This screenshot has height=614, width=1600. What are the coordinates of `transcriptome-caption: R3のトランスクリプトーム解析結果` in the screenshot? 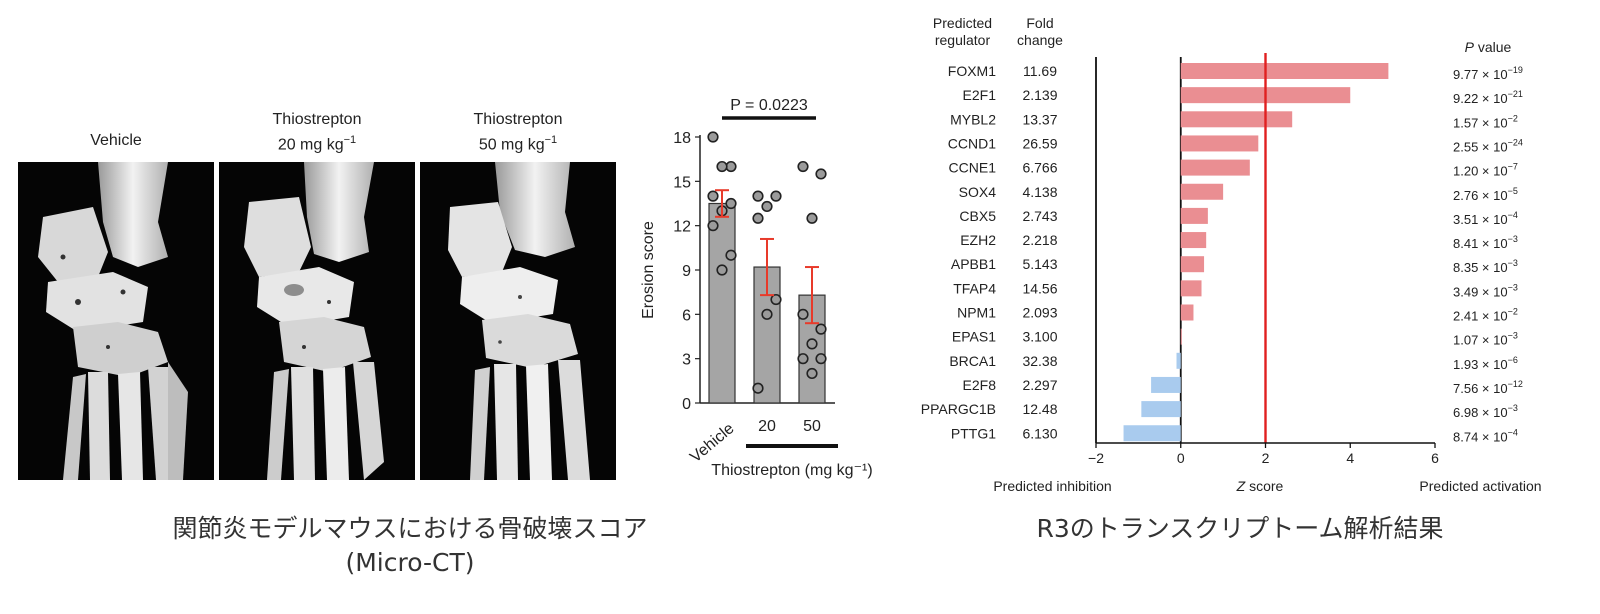 It's located at (1240, 528).